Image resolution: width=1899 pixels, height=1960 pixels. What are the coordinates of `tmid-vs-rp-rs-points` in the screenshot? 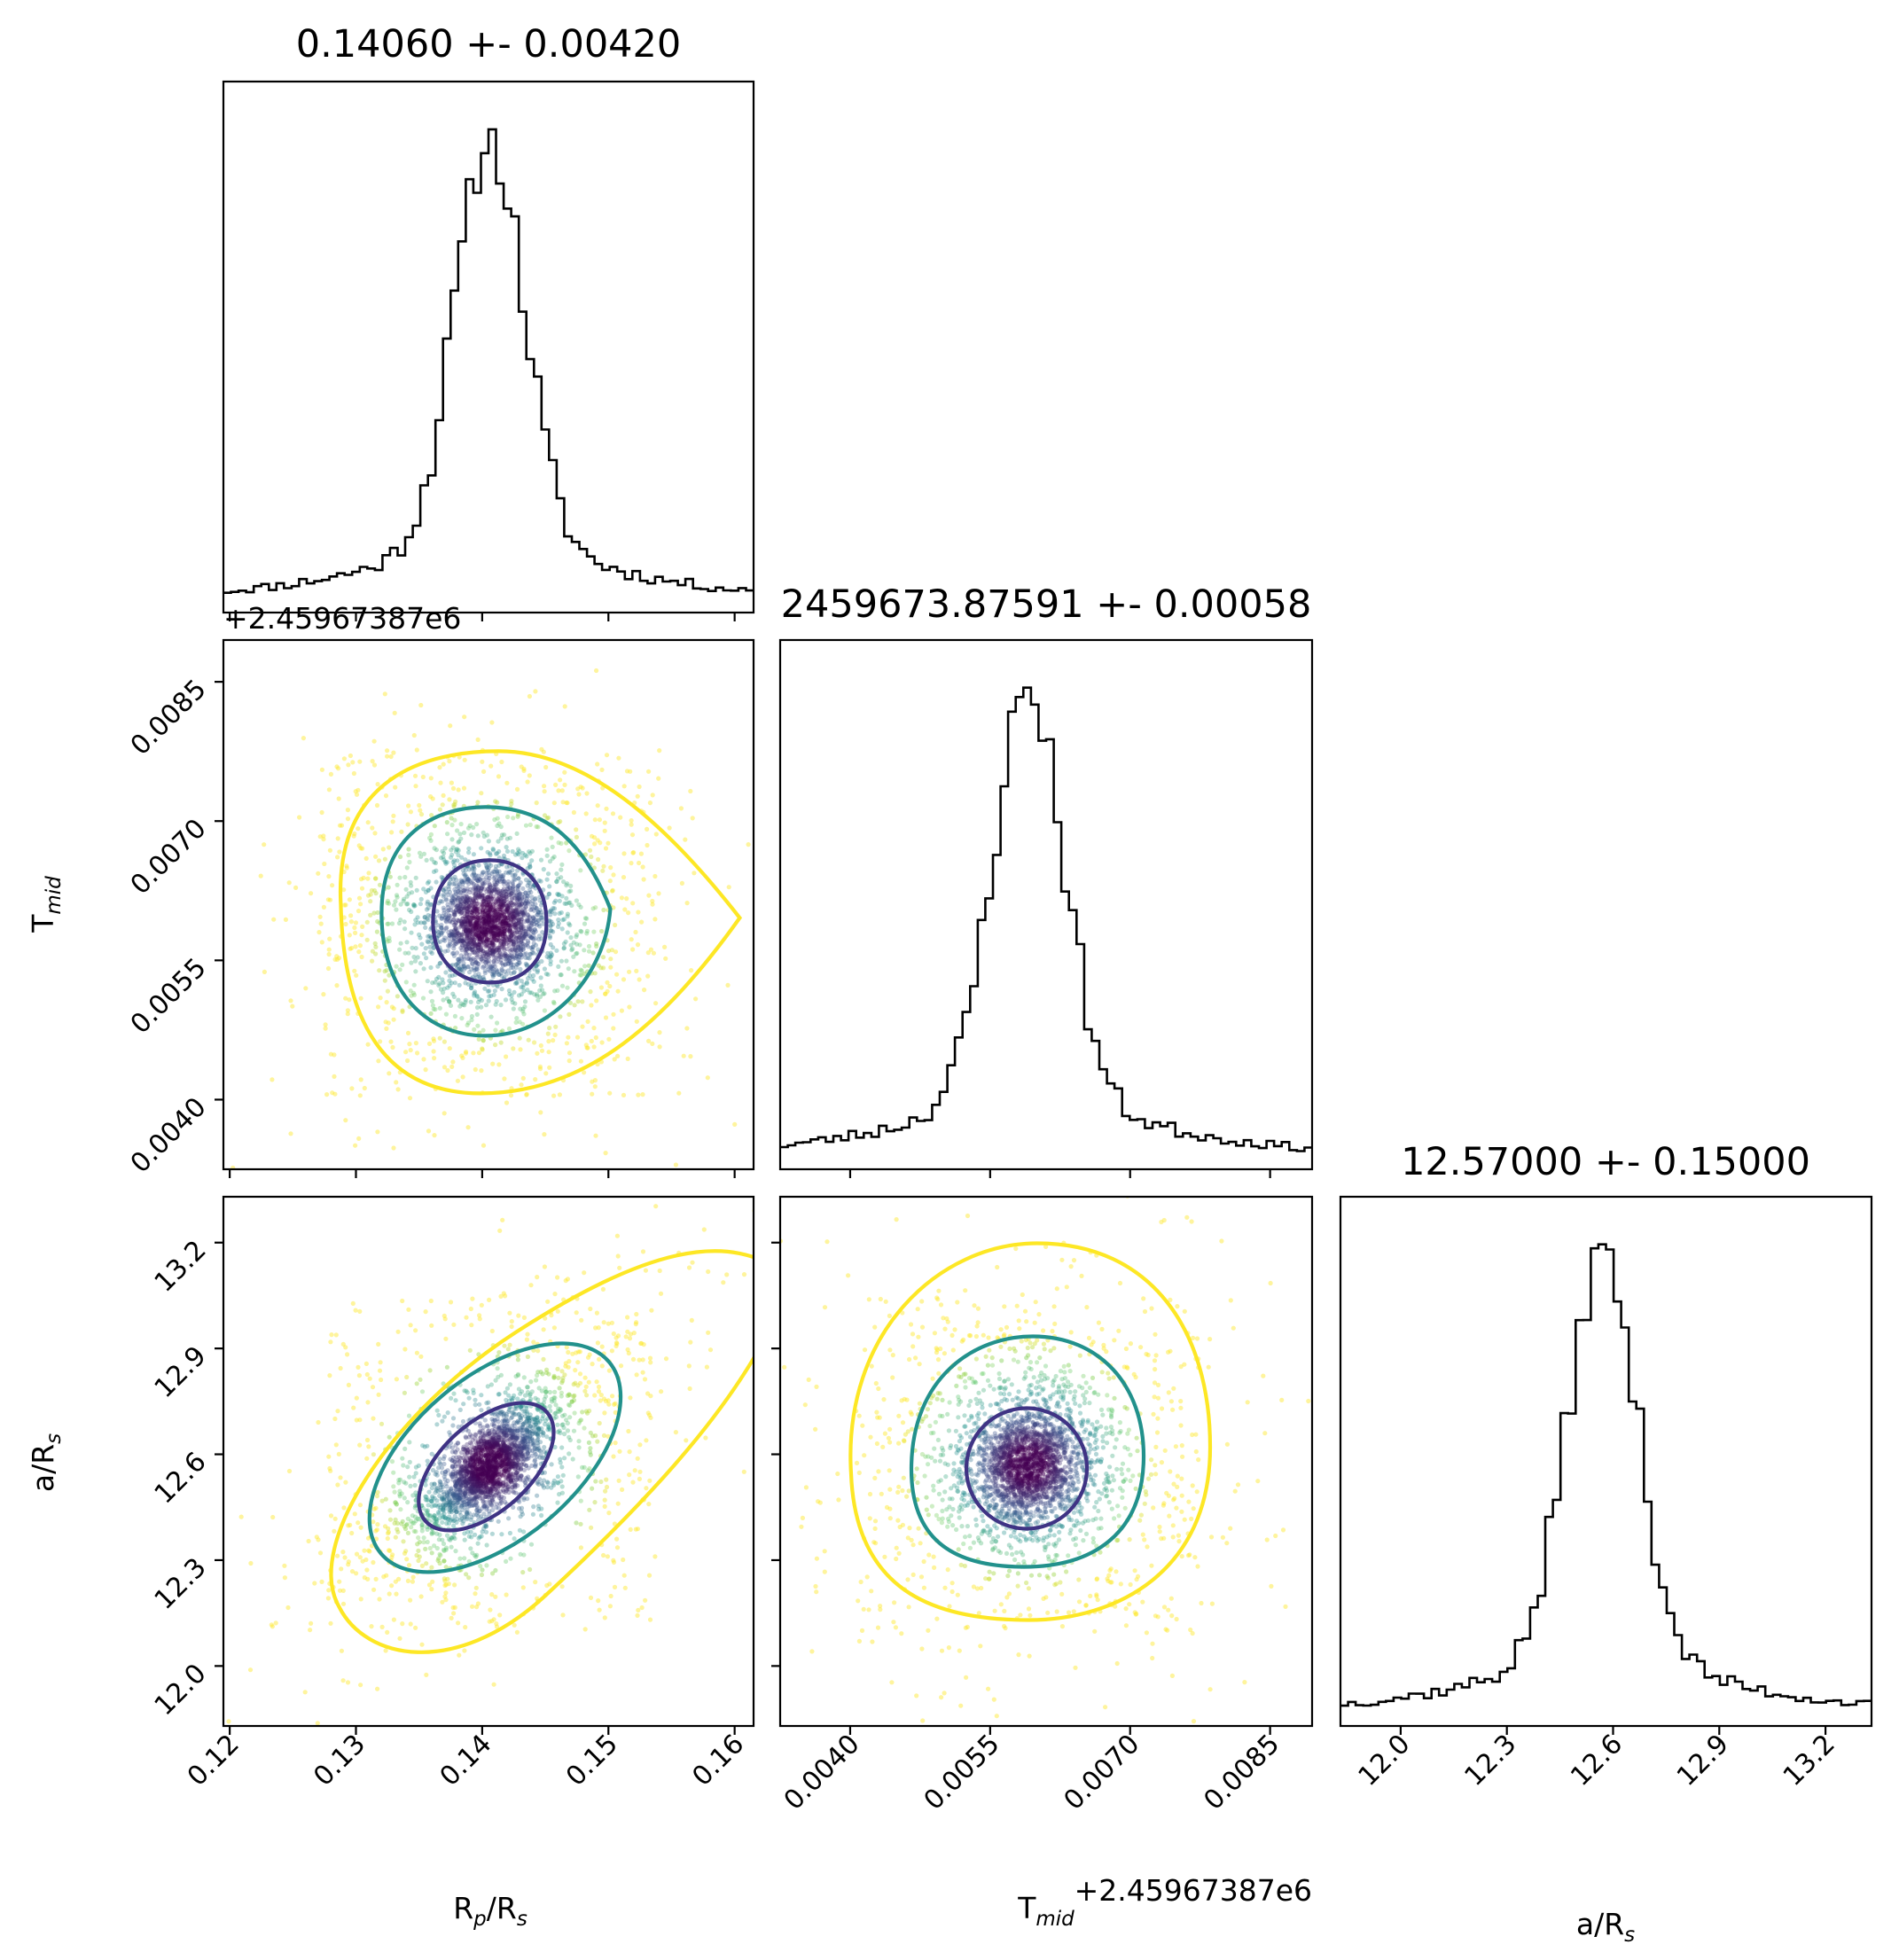 It's located at (514, 937).